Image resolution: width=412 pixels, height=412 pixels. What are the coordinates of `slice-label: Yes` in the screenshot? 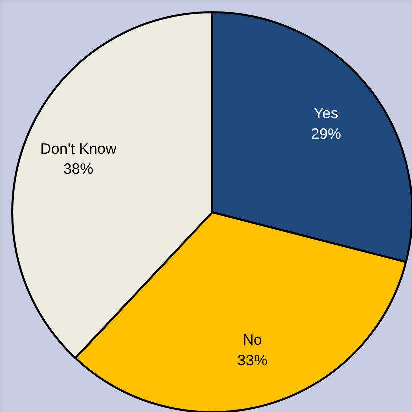 It's located at (326, 114).